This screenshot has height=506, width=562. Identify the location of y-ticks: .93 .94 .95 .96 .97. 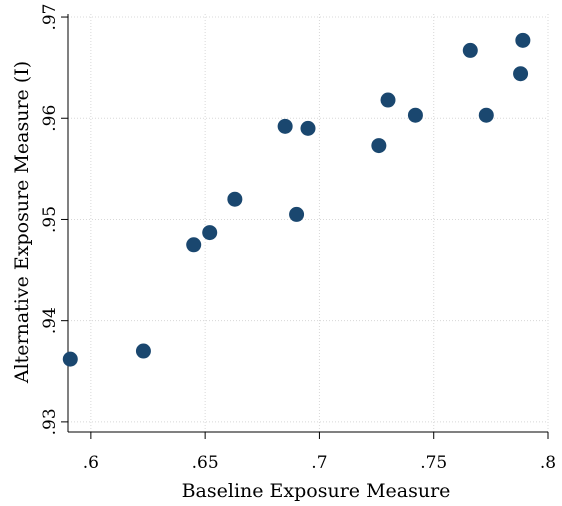
(54, 219).